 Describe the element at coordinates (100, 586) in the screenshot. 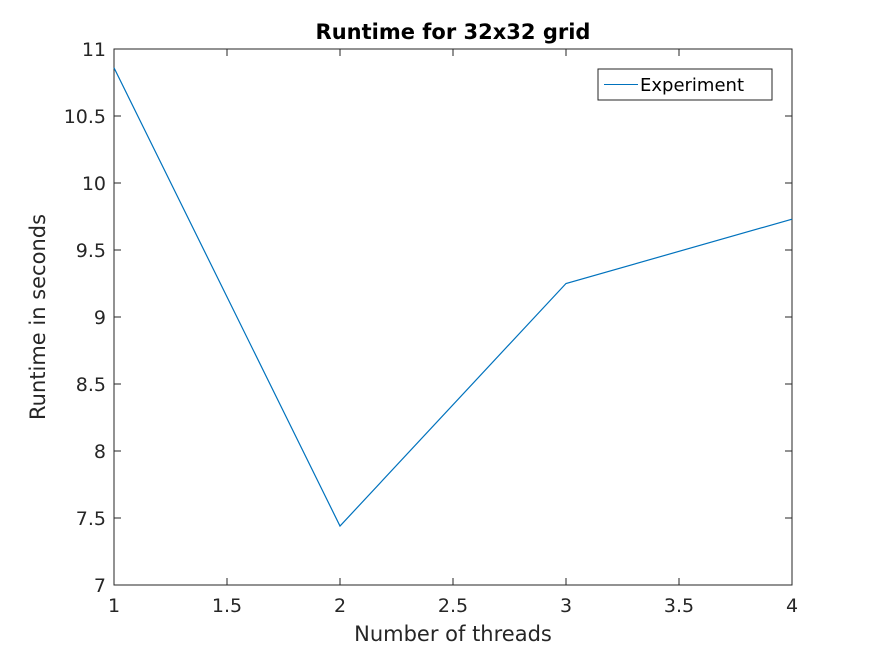

I see `y-tick-label: 7` at that location.